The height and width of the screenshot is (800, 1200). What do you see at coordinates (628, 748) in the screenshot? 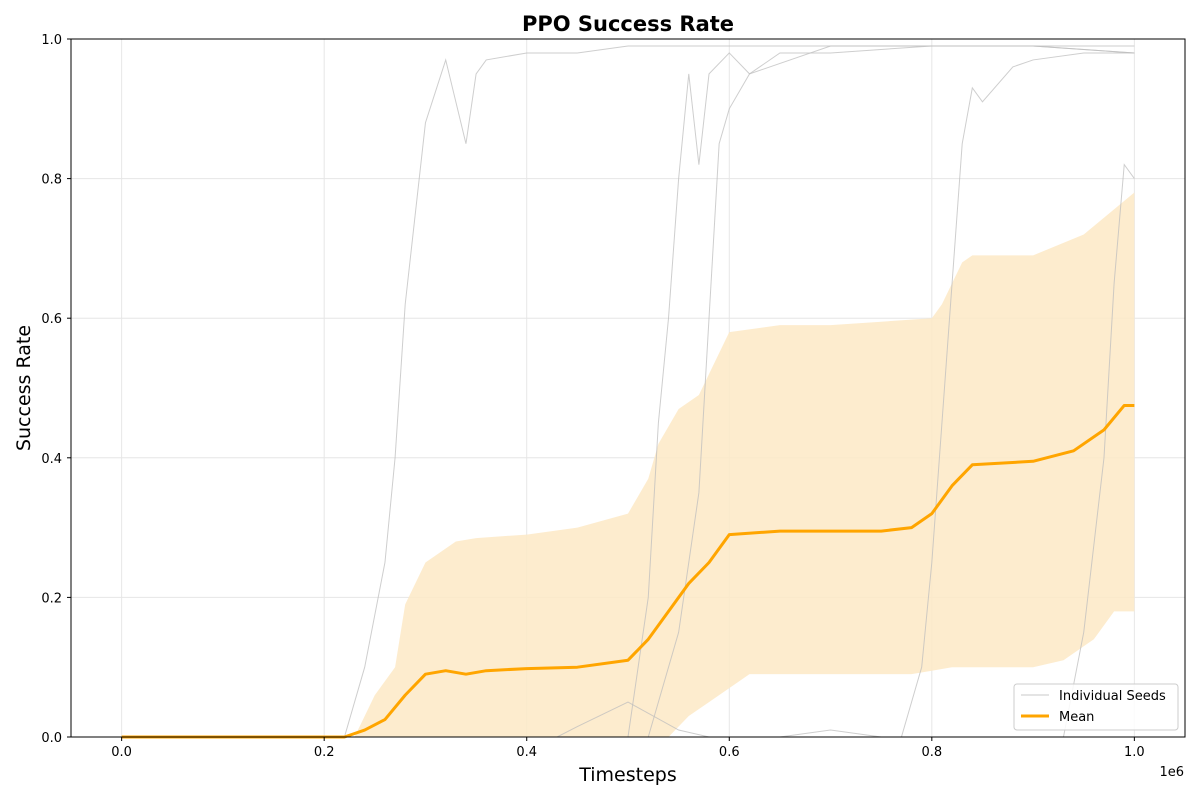
I see `x-ticks: 0.0 0.2 0.4 0.6 0.8 1.0` at bounding box center [628, 748].